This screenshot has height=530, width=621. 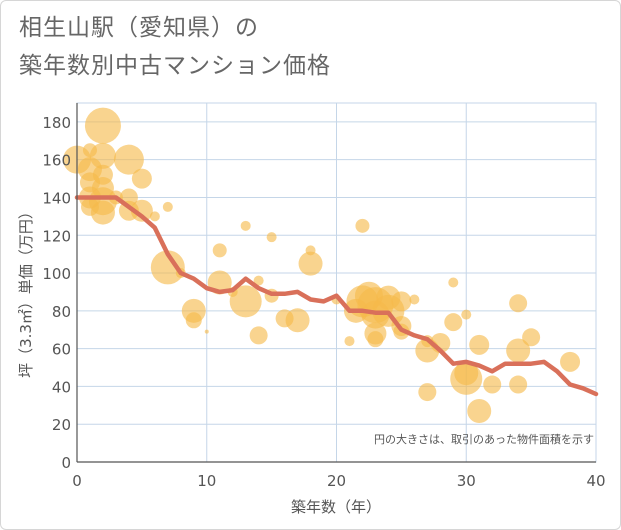 What do you see at coordinates (56, 123) in the screenshot?
I see `y-tick-label: 180` at bounding box center [56, 123].